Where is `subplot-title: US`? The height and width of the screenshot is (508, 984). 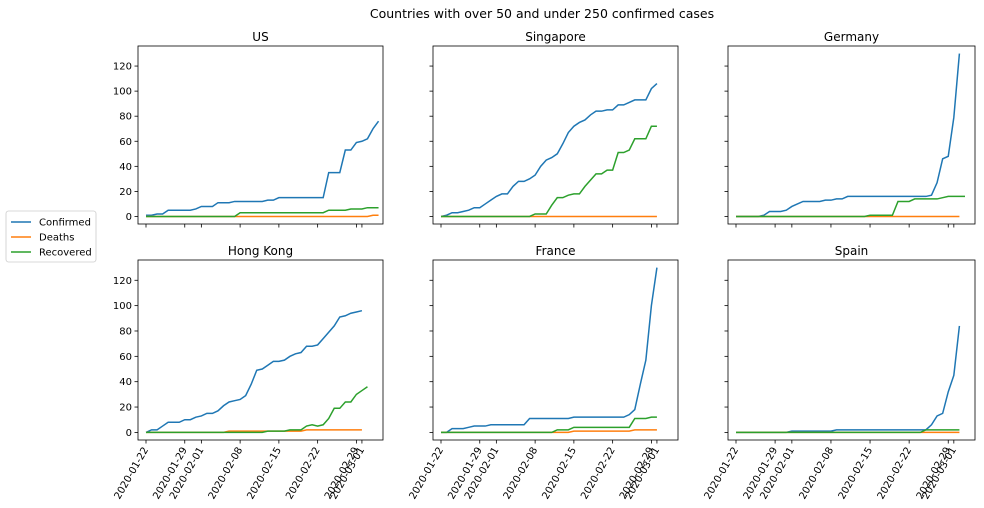
subplot-title: US is located at coordinates (260, 37).